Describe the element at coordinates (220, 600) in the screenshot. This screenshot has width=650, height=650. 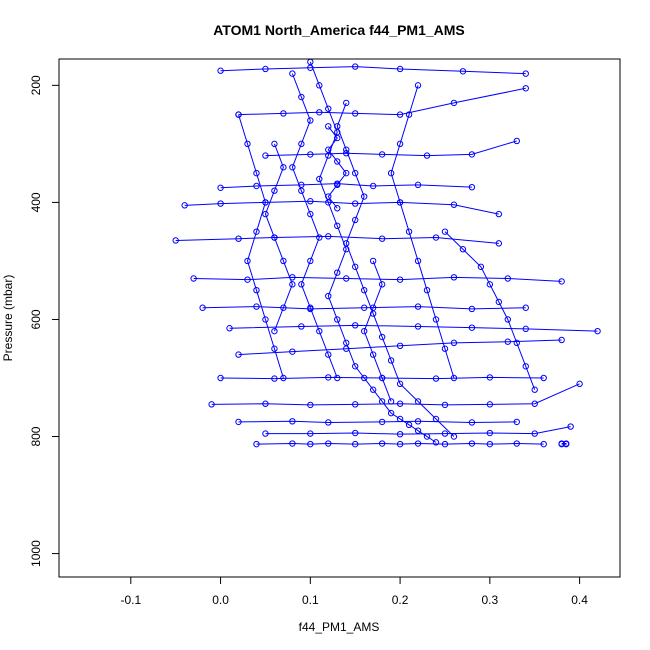
I see `x-tick-label: 0.0` at that location.